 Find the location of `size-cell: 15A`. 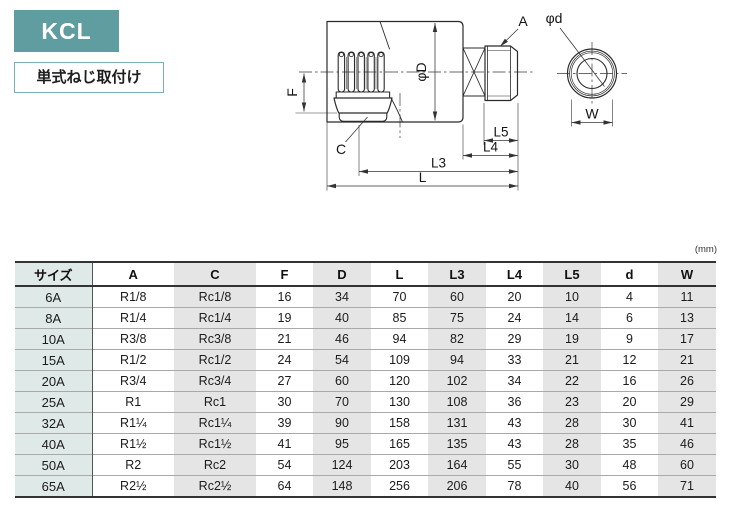

size-cell: 15A is located at coordinates (54, 360).